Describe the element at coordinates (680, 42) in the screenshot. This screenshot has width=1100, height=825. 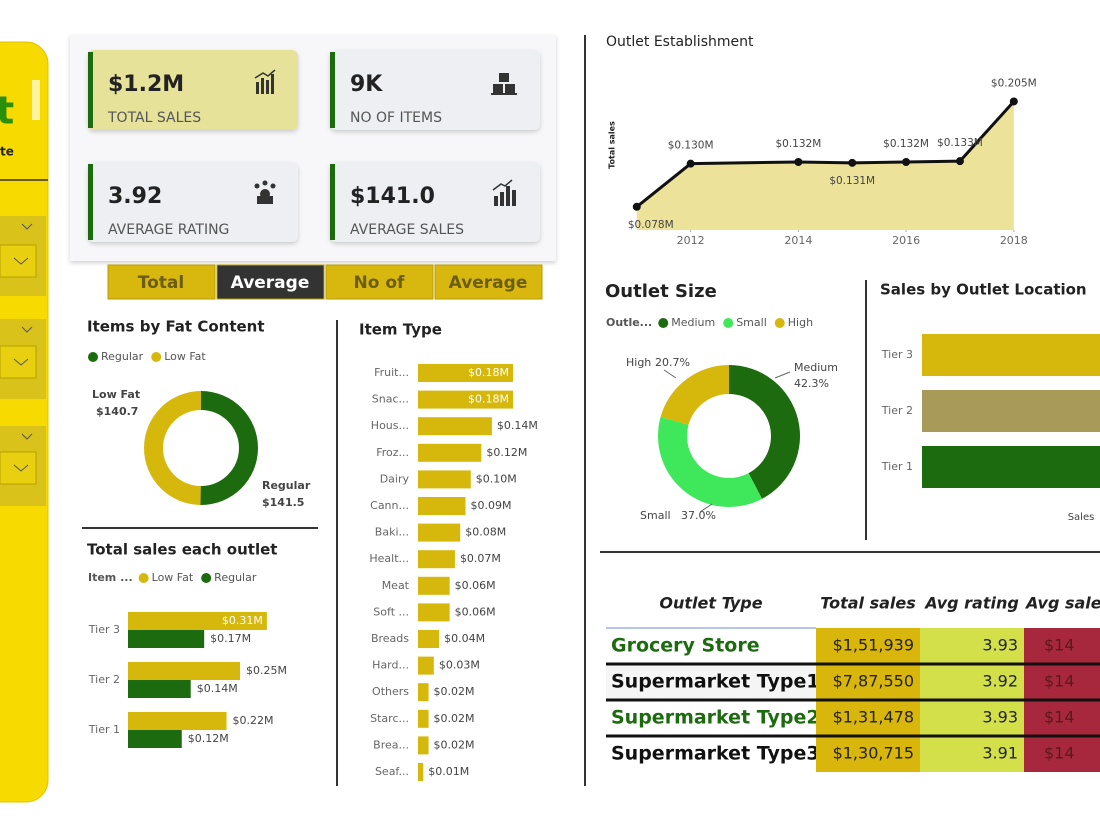
I see `chart-title: Outlet Establishment` at that location.